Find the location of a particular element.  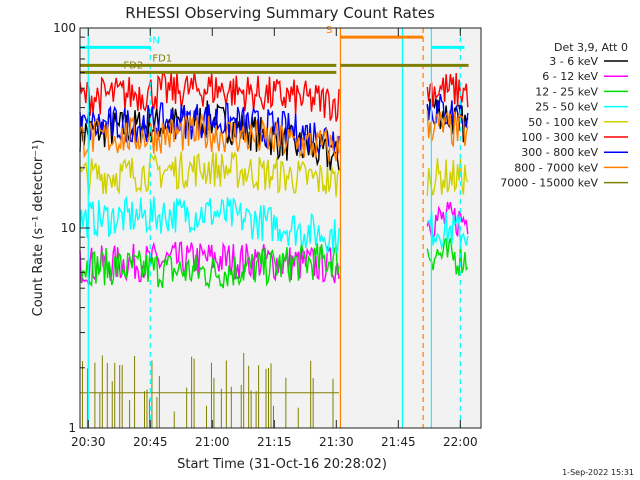

series-line-3-seg1 is located at coordinates (448, 231).